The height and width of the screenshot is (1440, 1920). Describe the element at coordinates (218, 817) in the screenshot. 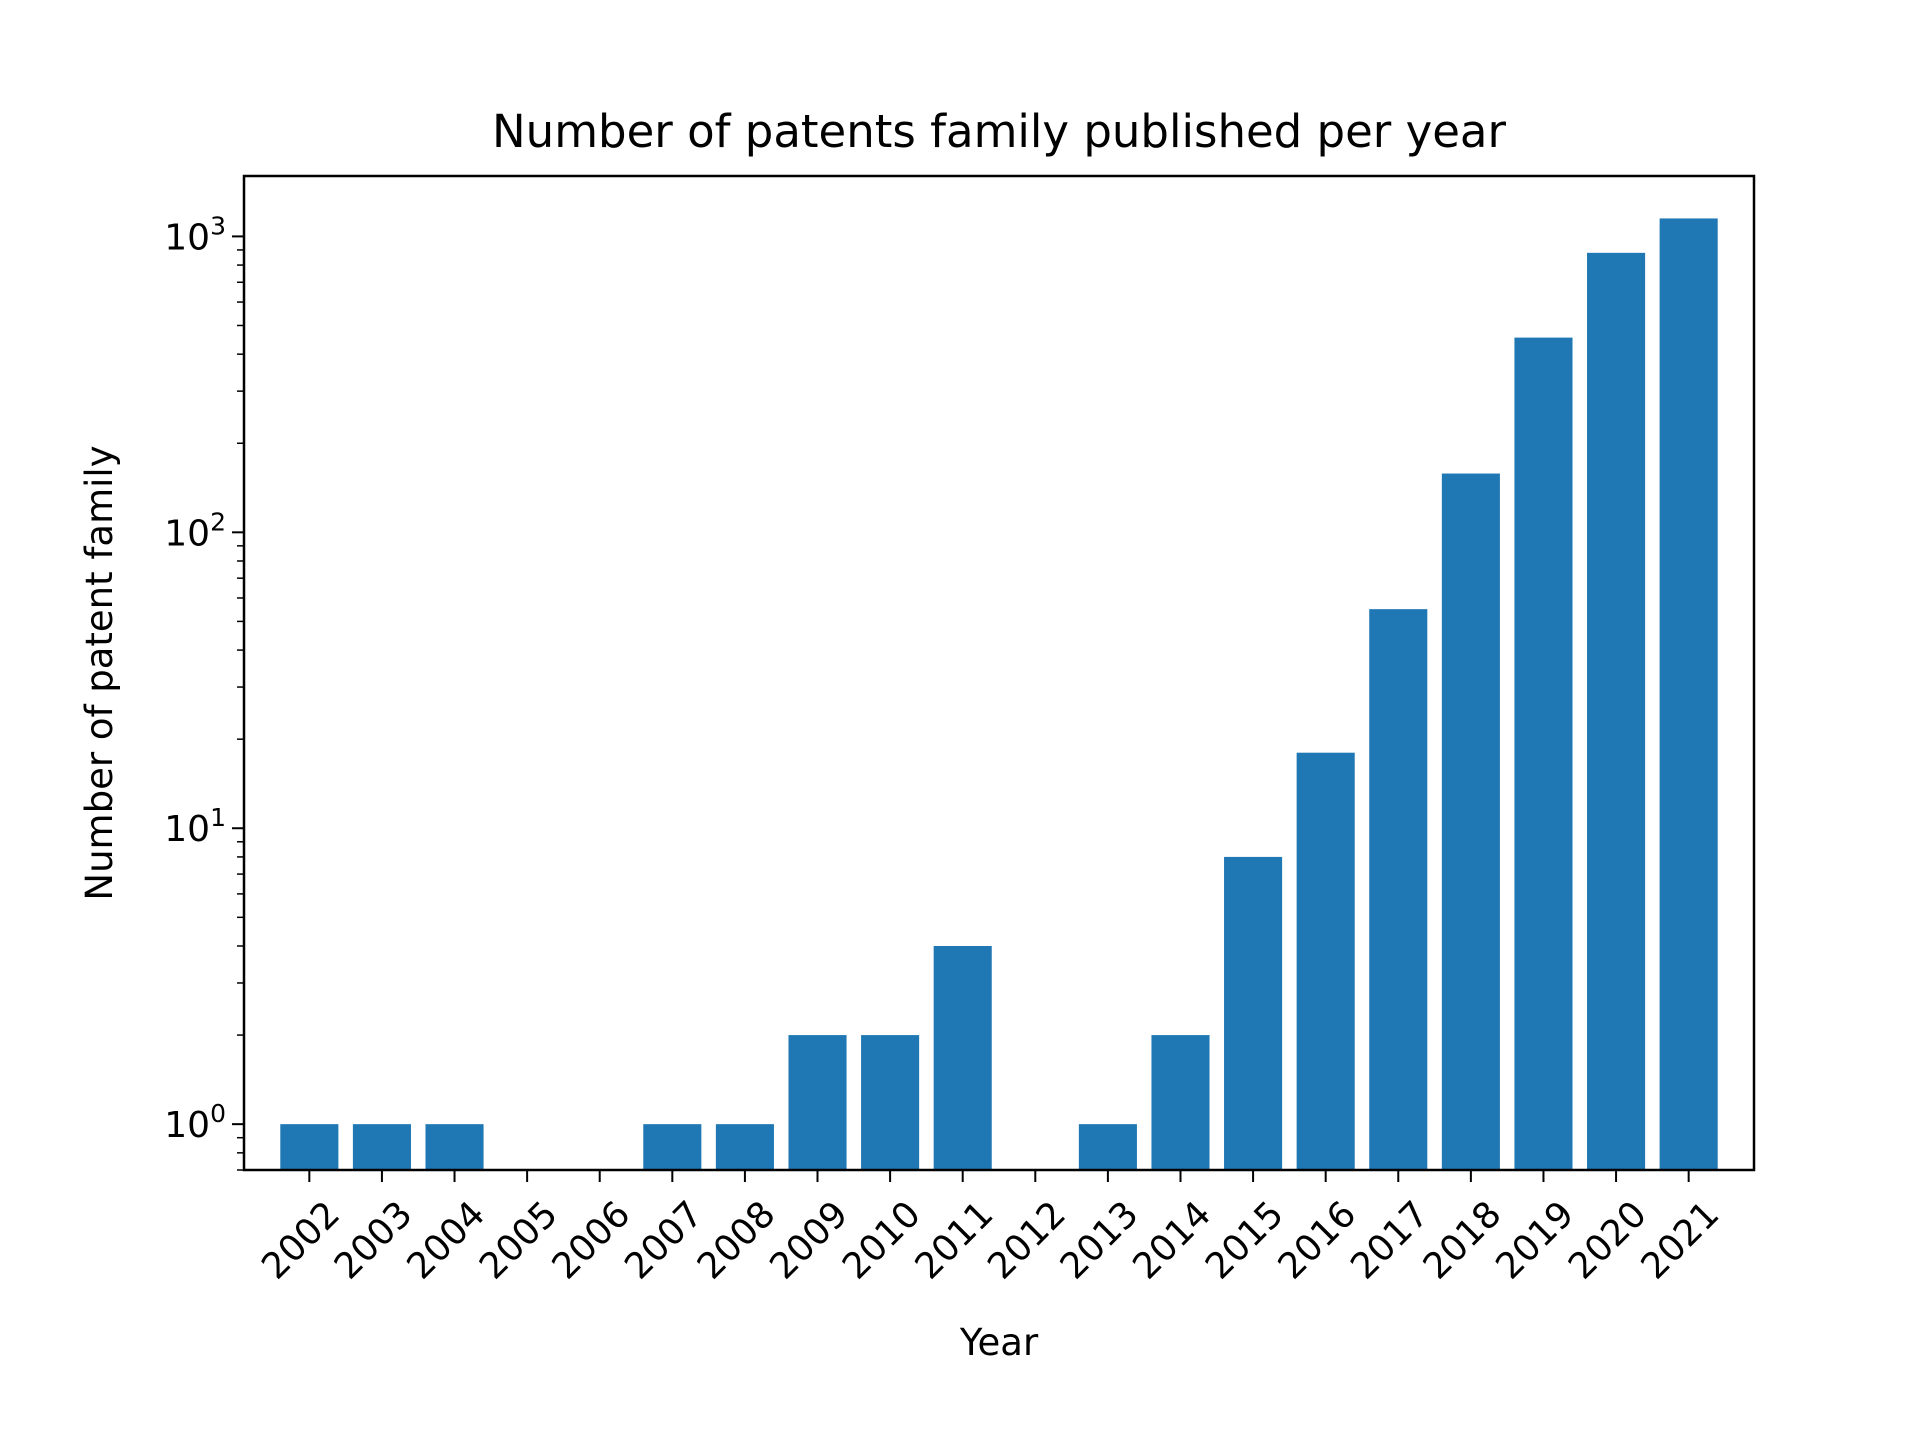

I see `y-tick-label-exponent: 1` at that location.